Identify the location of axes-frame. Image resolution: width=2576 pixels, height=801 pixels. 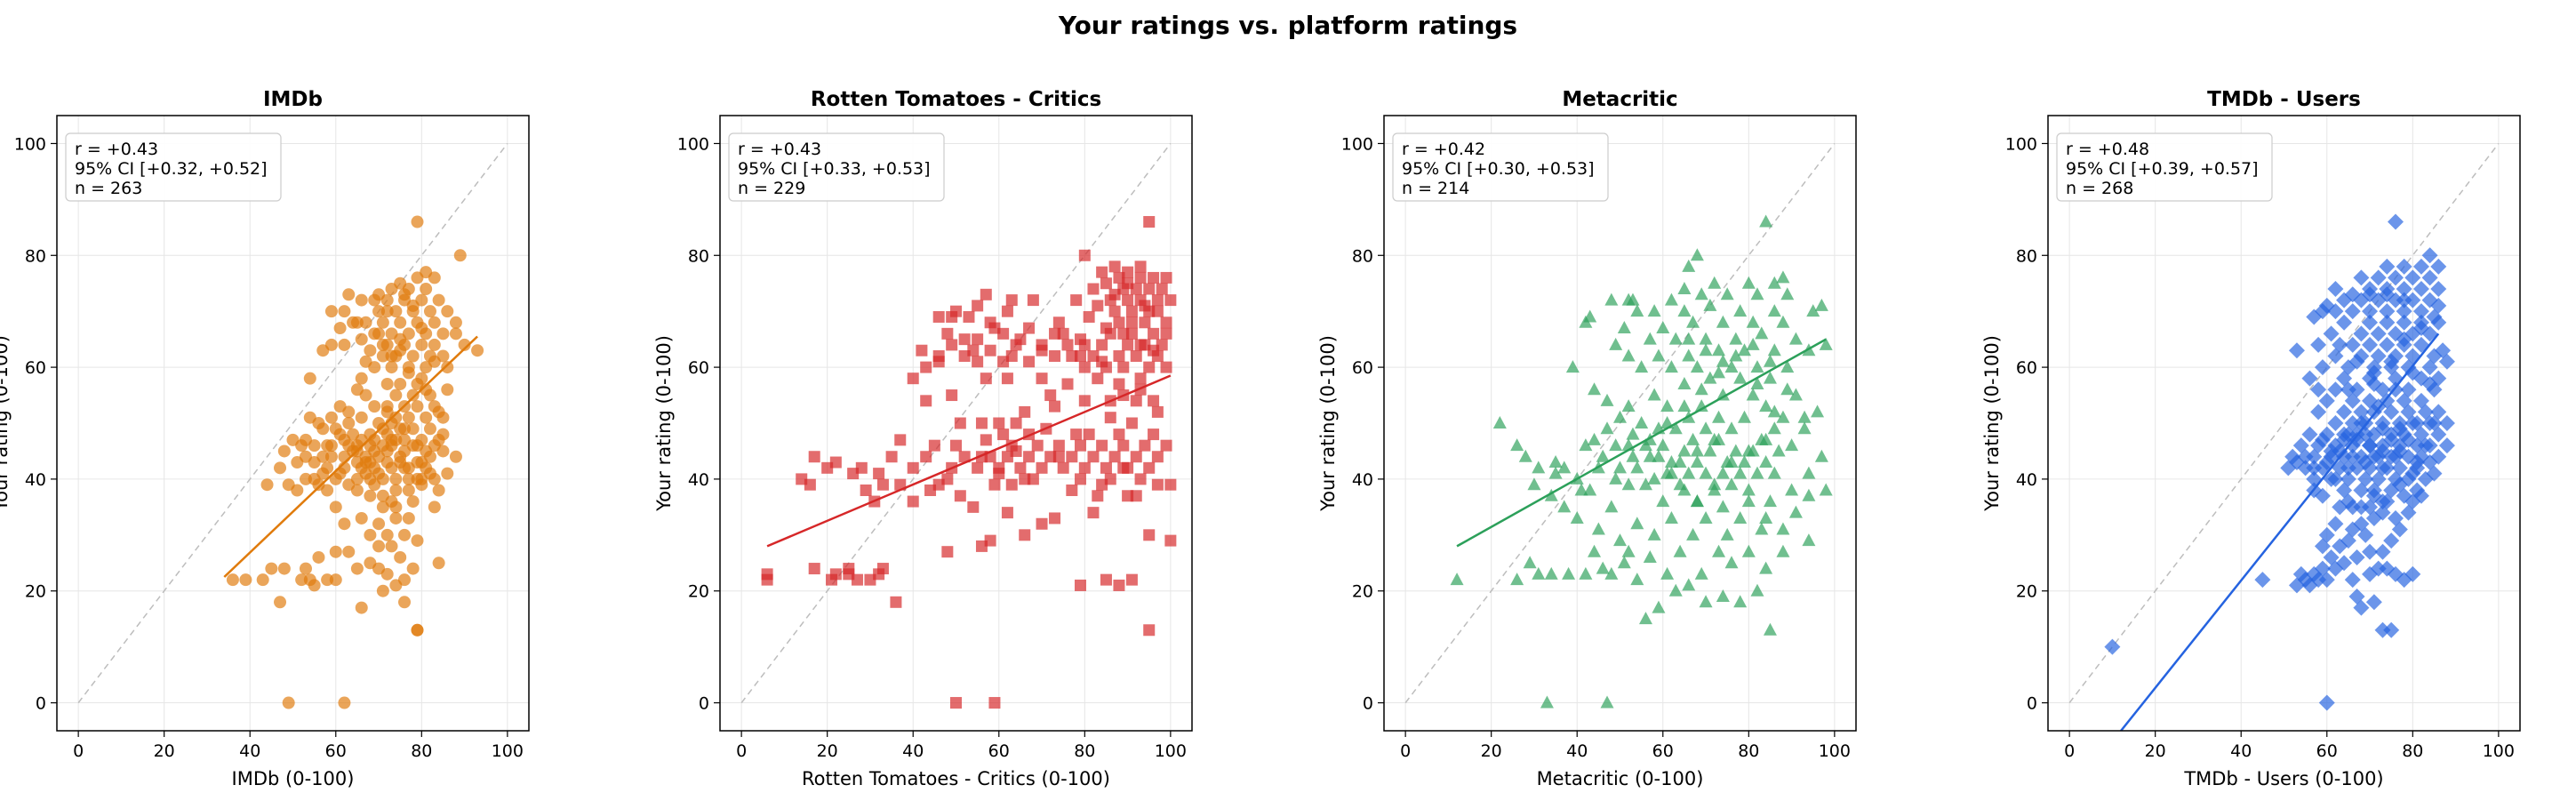
(956, 424).